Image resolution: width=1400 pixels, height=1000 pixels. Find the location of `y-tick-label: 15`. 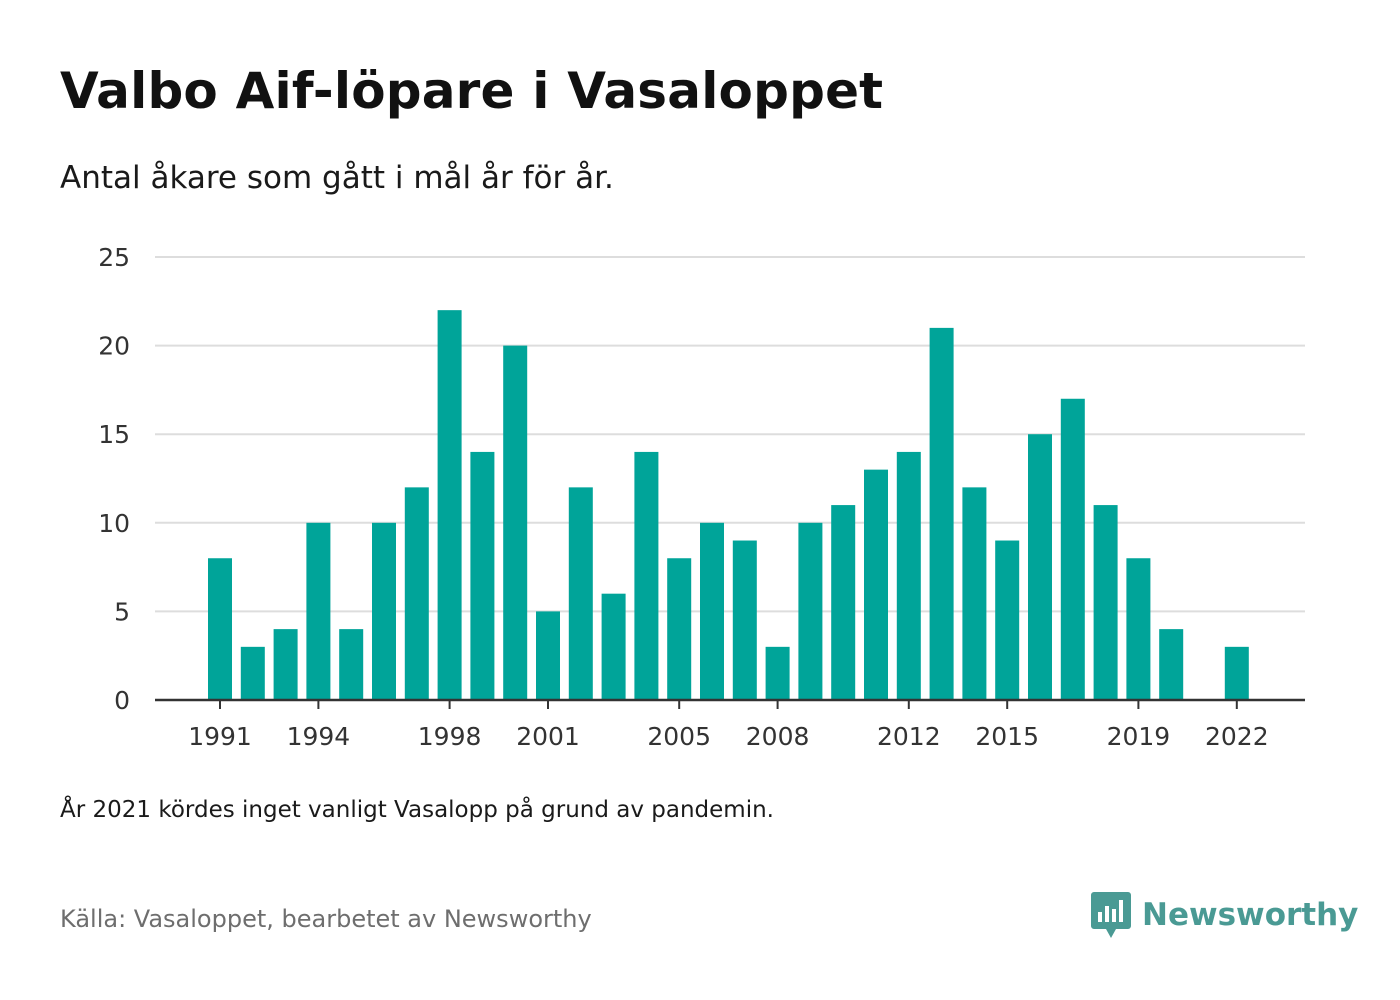

y-tick-label: 15 is located at coordinates (114, 434).